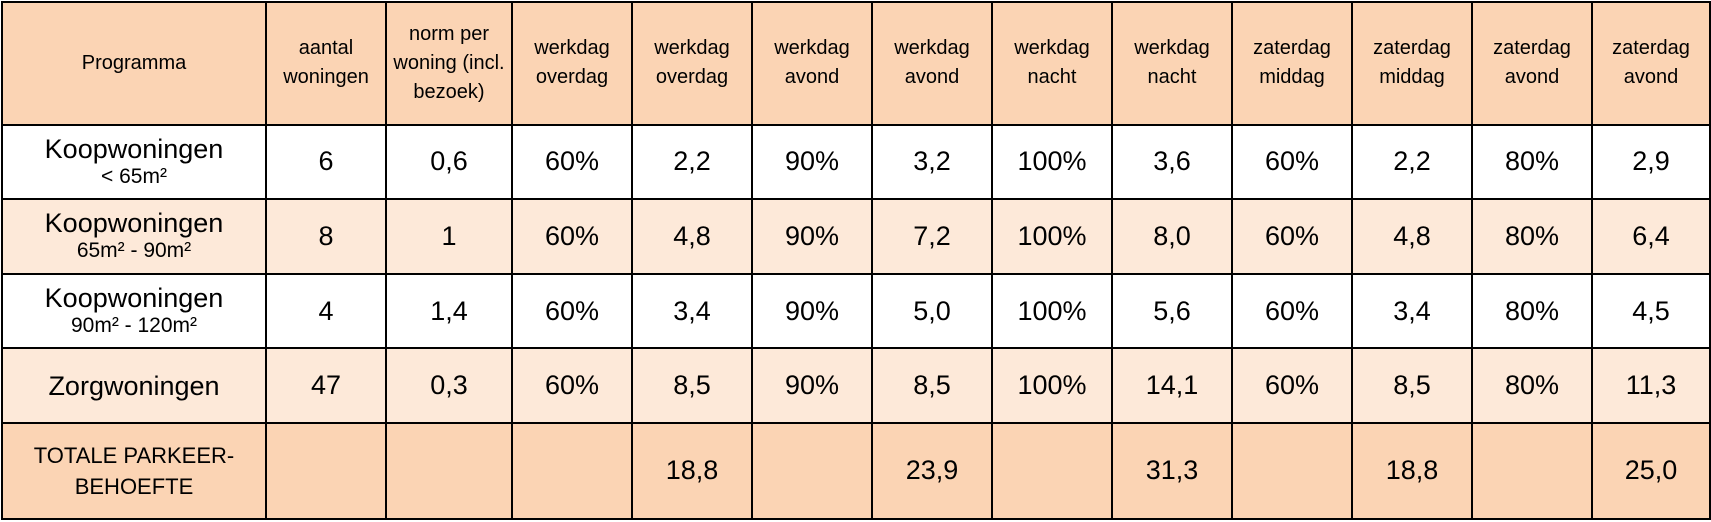  Describe the element at coordinates (1172, 63) in the screenshot. I see `header-cell-werkdag-nacht: werkdag nacht` at that location.